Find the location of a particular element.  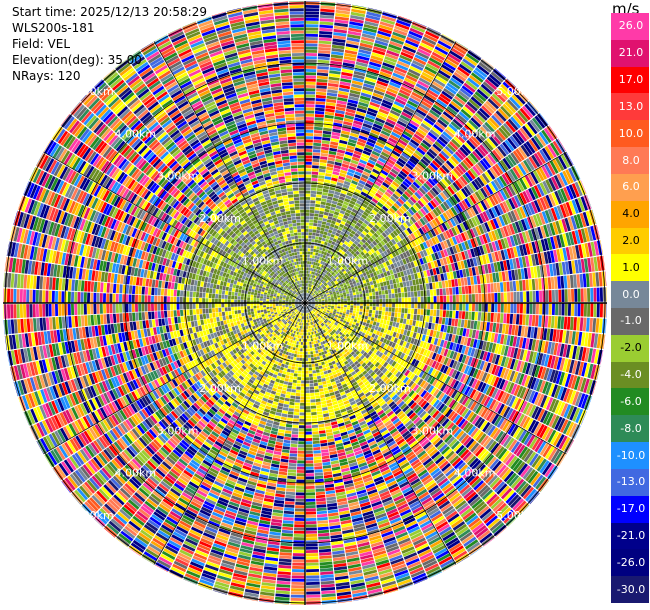

colorbar-tick-label: 2.0 is located at coordinates (631, 240).